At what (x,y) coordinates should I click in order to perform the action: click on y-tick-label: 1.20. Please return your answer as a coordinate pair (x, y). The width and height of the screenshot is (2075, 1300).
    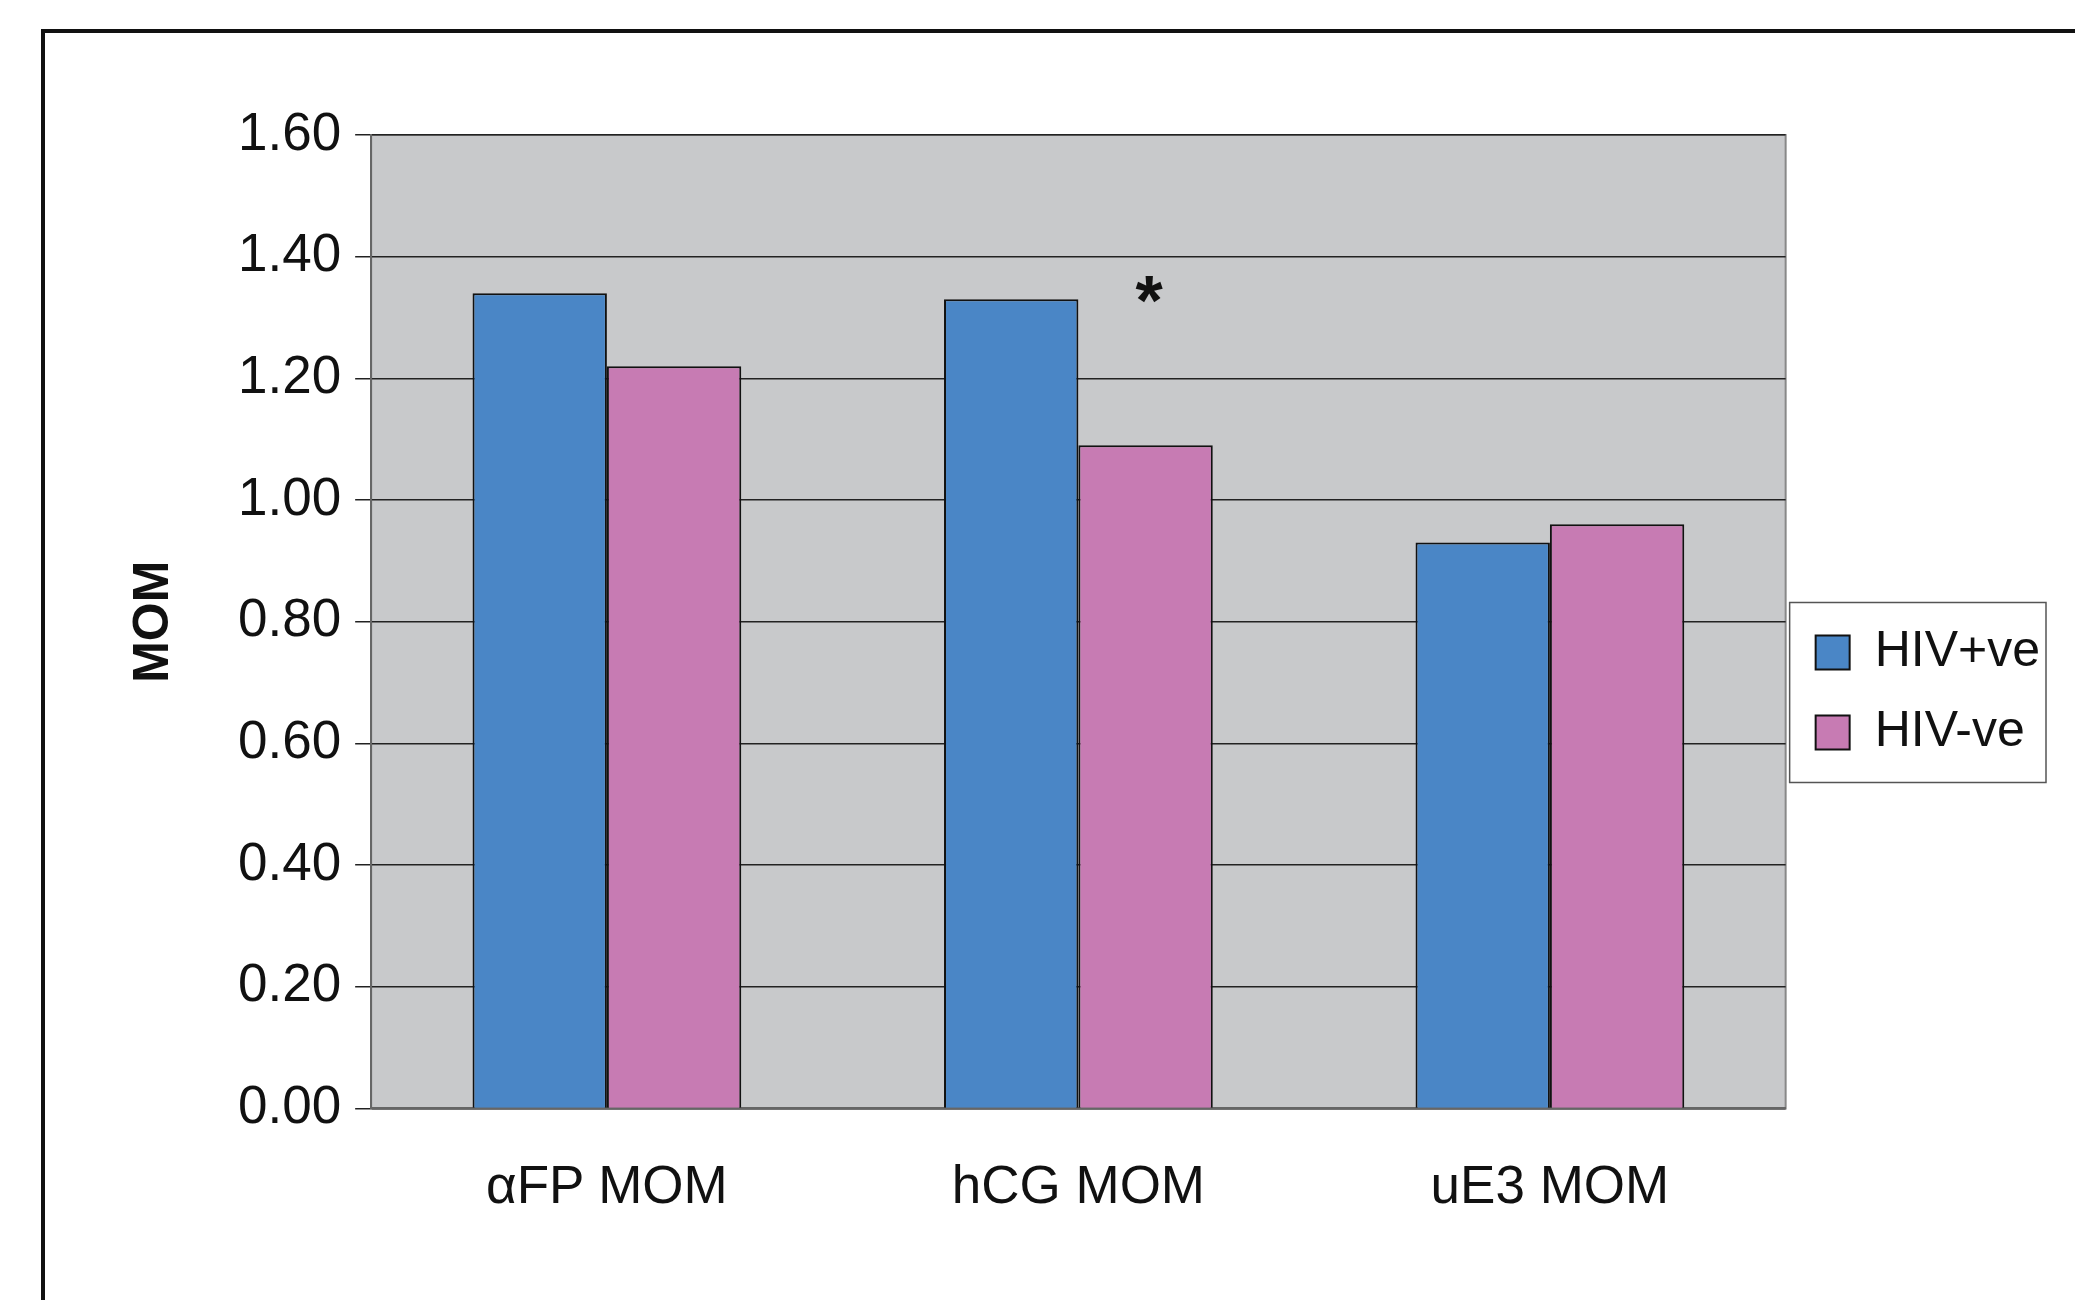
    Looking at the image, I should click on (290, 374).